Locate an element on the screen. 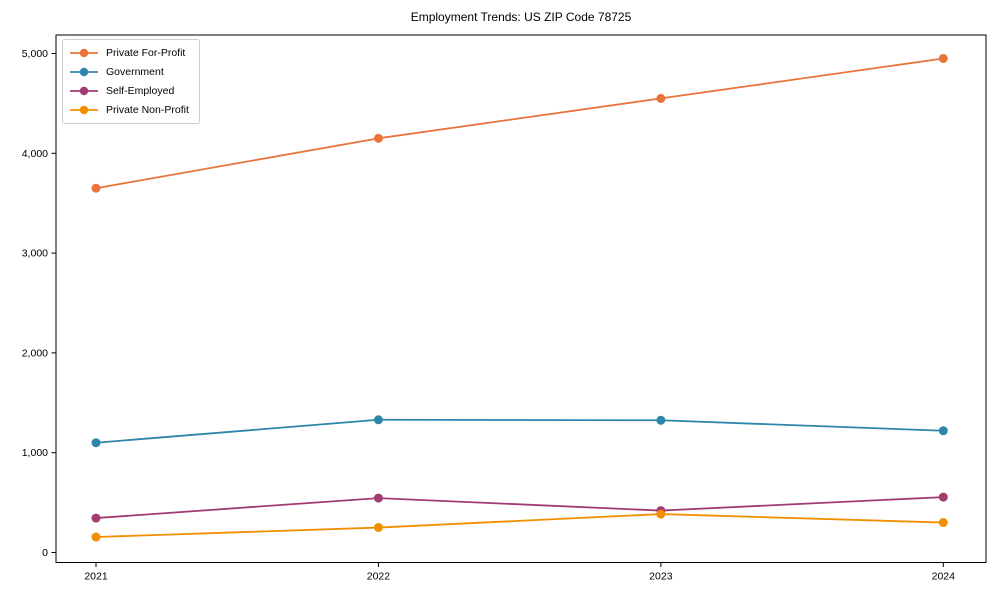 Image resolution: width=1000 pixels, height=600 pixels. y-axis-tick-label: 0 is located at coordinates (45, 553).